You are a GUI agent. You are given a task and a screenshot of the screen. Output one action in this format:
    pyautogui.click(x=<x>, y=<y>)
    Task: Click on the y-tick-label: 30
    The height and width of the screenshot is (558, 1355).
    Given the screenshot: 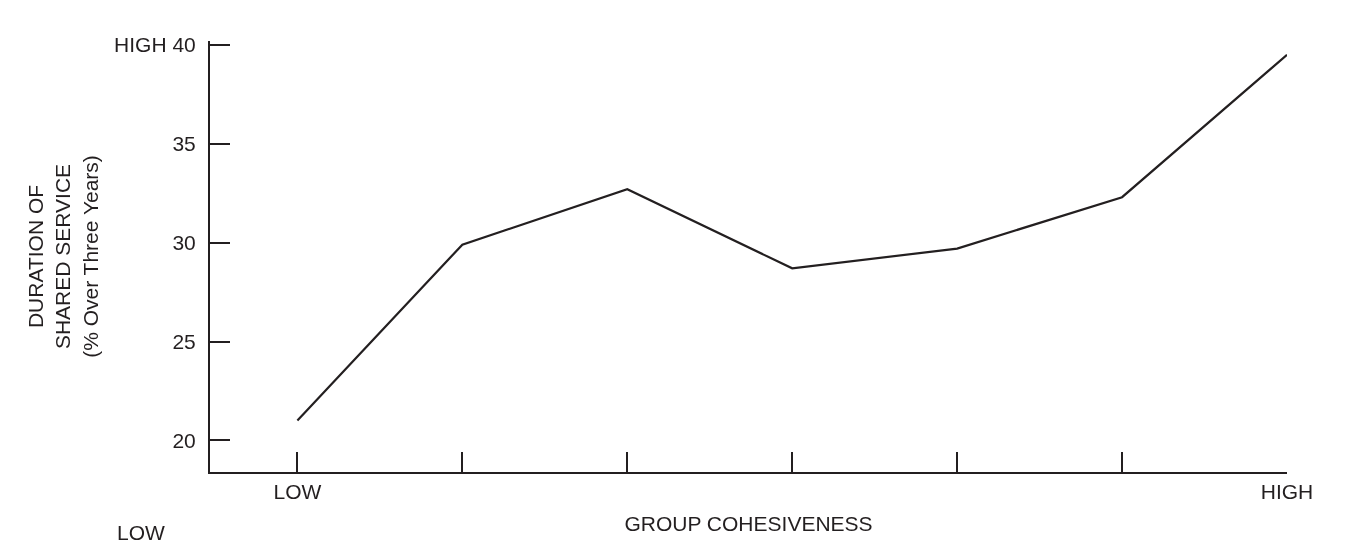 What is the action you would take?
    pyautogui.click(x=184, y=243)
    